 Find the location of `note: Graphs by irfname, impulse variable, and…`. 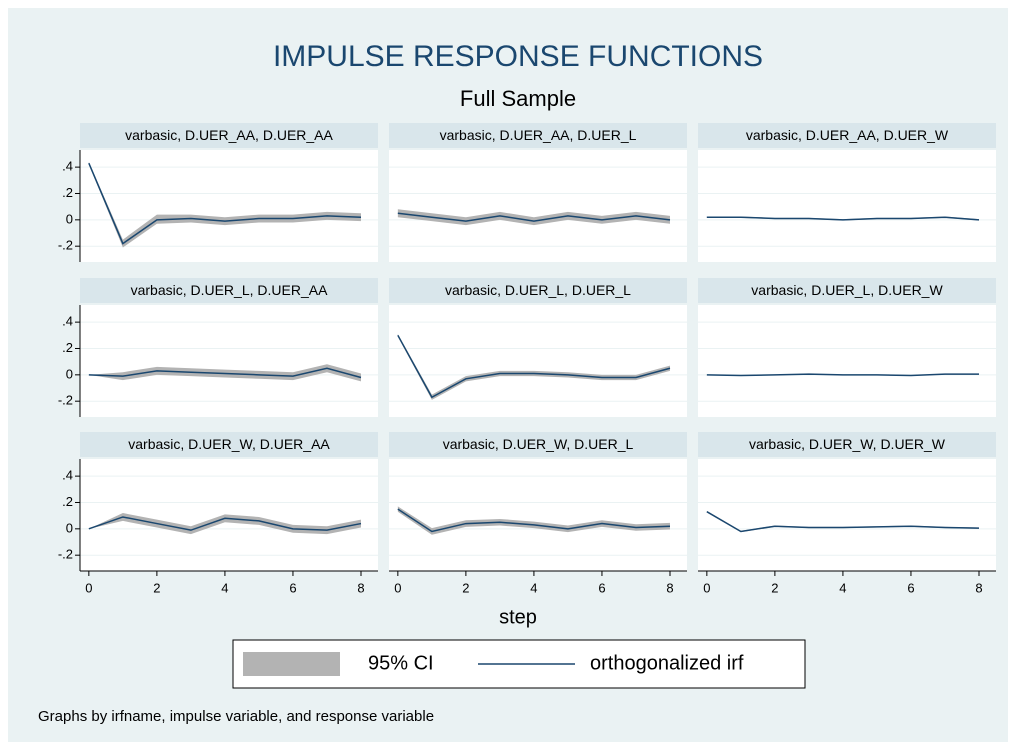

note: Graphs by irfname, impulse variable, and… is located at coordinates (236, 716).